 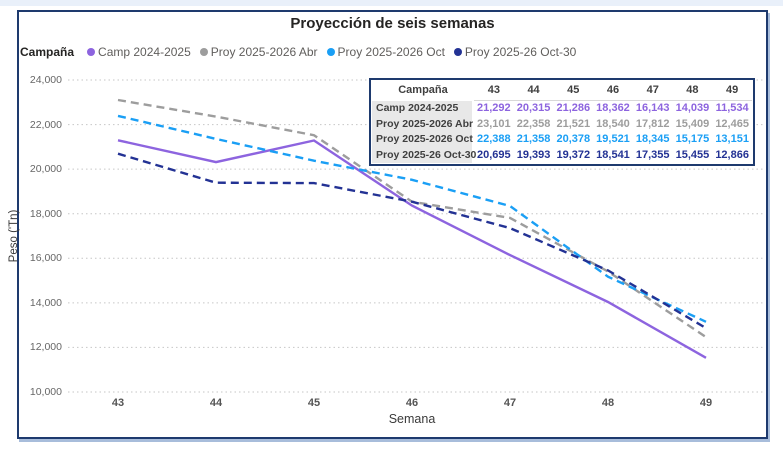 What do you see at coordinates (613, 139) in the screenshot?
I see `table-cell: 19,521` at bounding box center [613, 139].